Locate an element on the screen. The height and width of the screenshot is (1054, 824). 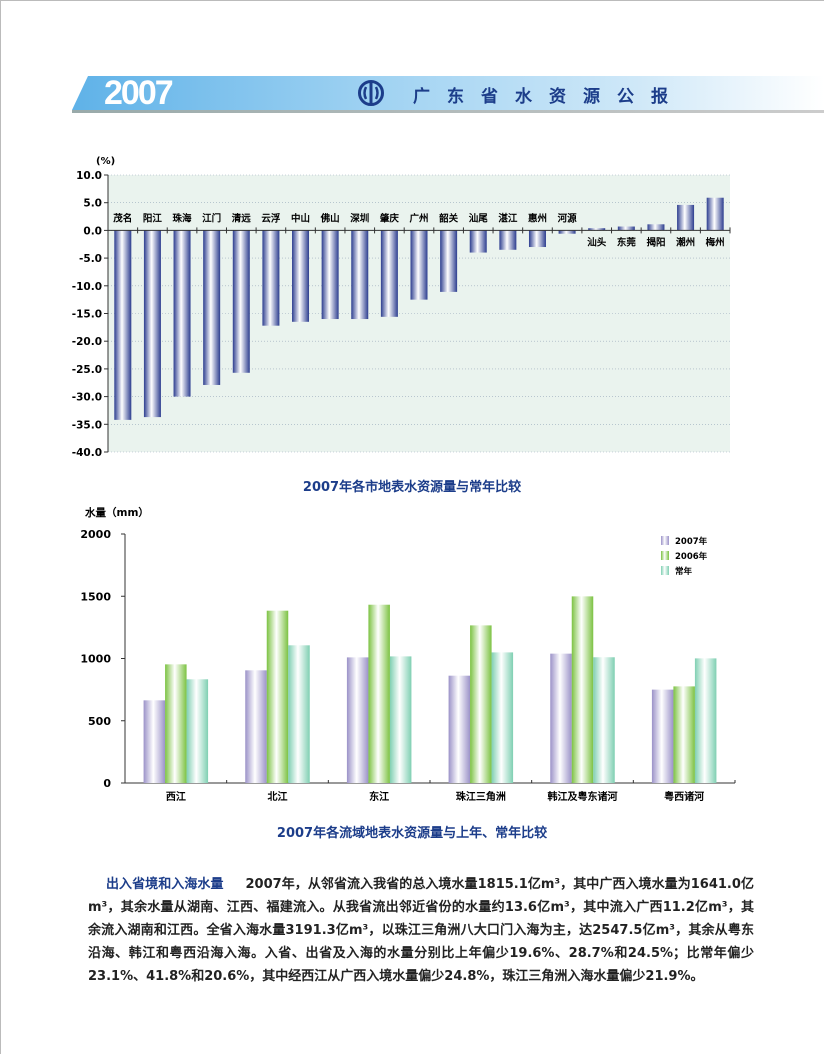
x-label-茂名: 茂名 is located at coordinates (122, 218).